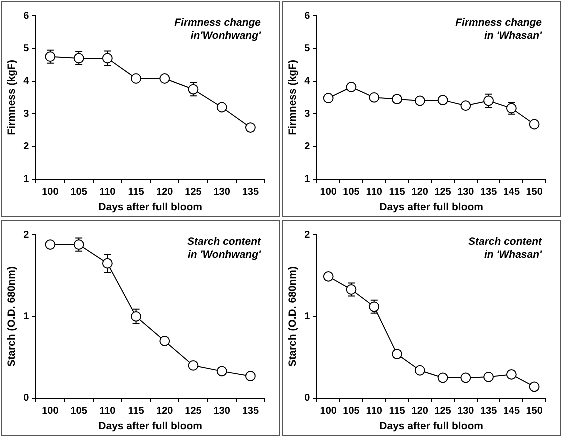  Describe the element at coordinates (499, 29) in the screenshot. I see `annotation: Firmness change in 'Whasan'` at that location.